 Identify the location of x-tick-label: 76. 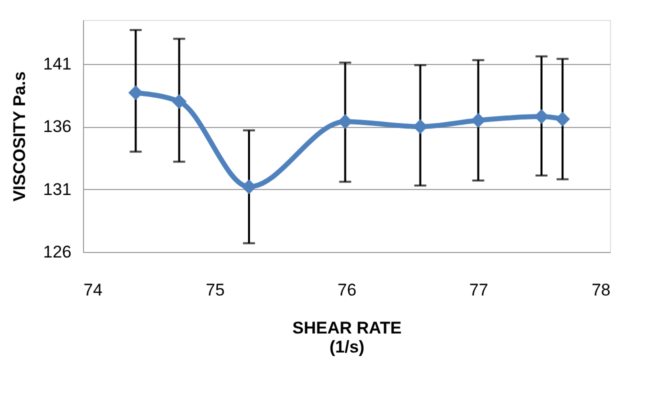
(347, 290).